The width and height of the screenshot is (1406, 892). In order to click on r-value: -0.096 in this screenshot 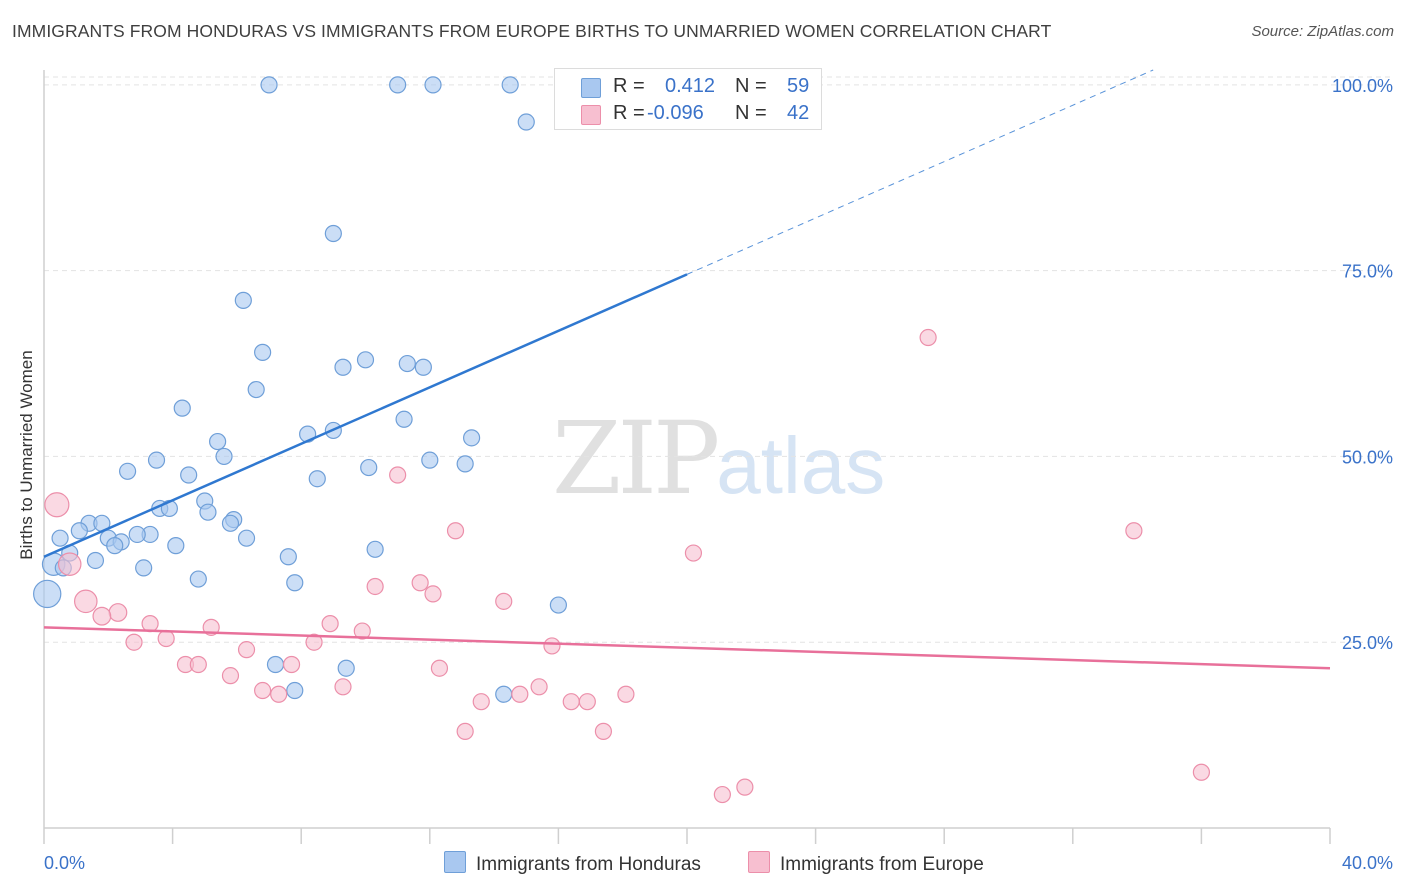, I will do `click(675, 113)`.